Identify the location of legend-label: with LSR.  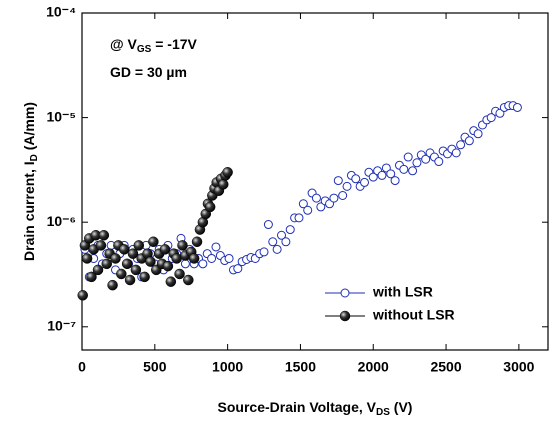
(402, 292).